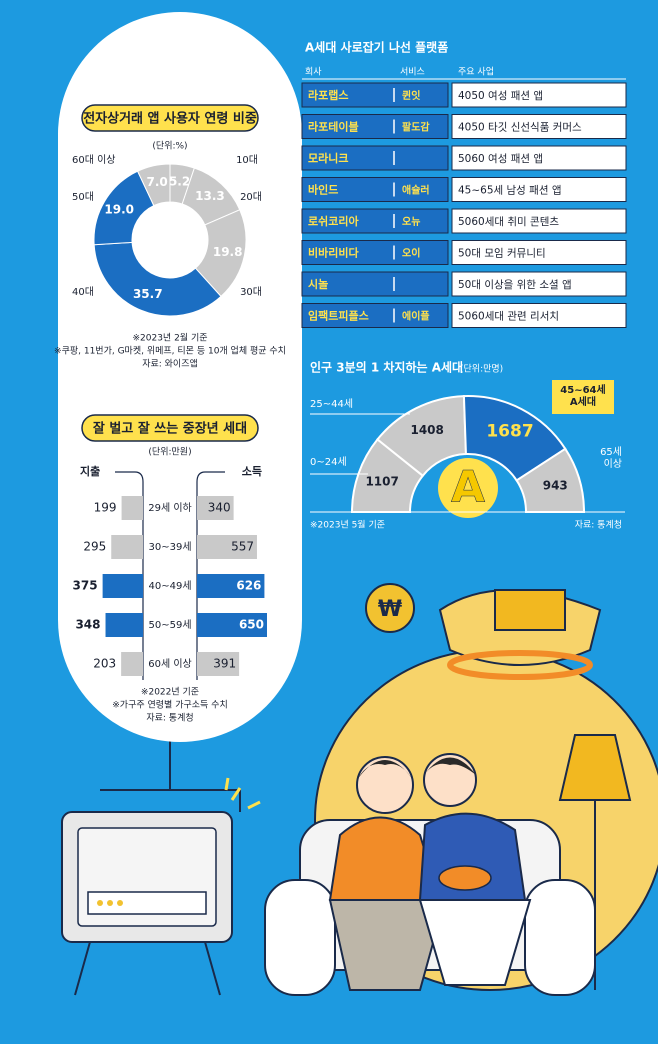 Image resolution: width=658 pixels, height=1044 pixels. Describe the element at coordinates (450, 780) in the screenshot. I see `man-head` at that location.